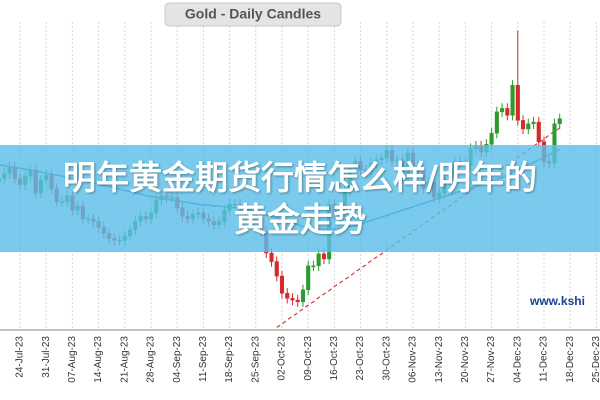 This screenshot has height=400, width=600. What do you see at coordinates (386, 358) in the screenshot?
I see `x-tick-label: 30-Oct-23` at bounding box center [386, 358].